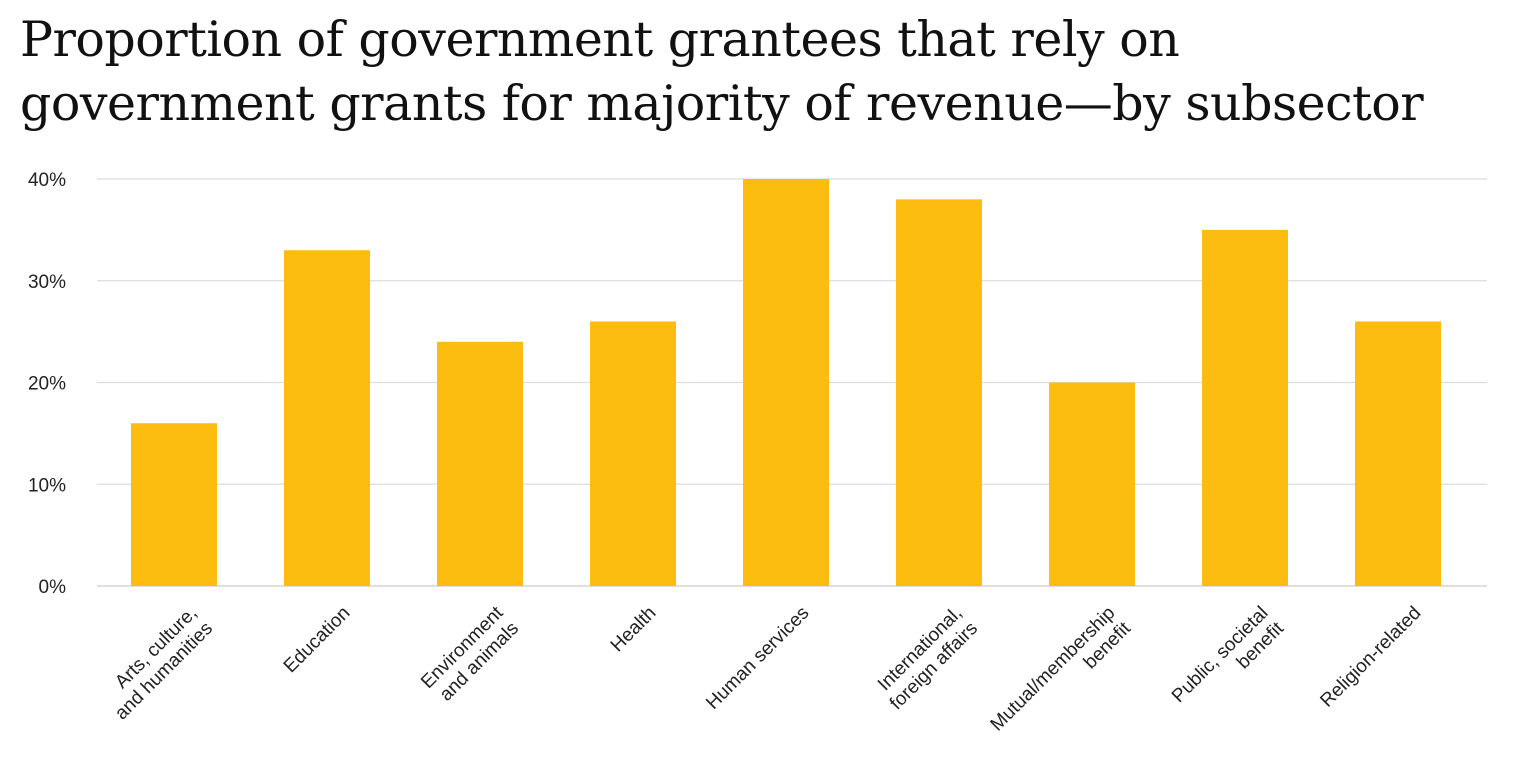  I want to click on x-category-label: Education, so click(317, 640).